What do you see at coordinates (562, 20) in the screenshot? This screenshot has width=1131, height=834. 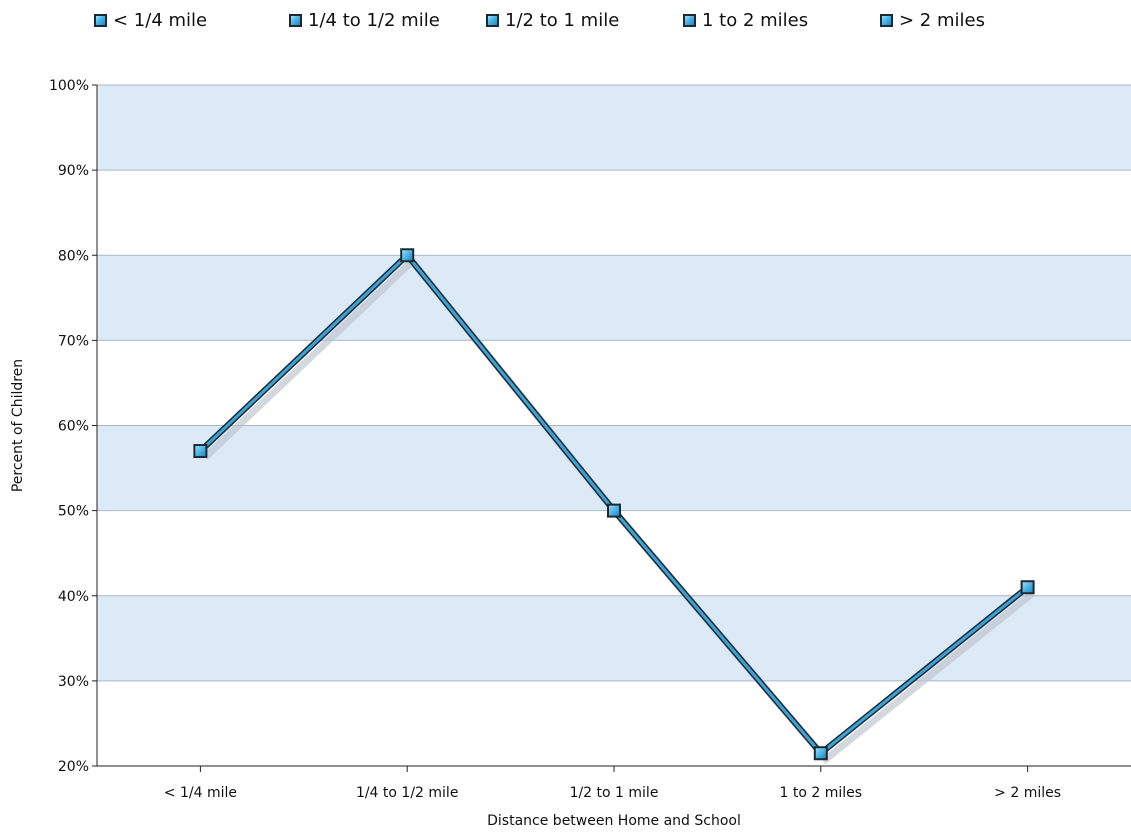 I see `legend-label: 1/2 to 1 mile` at bounding box center [562, 20].